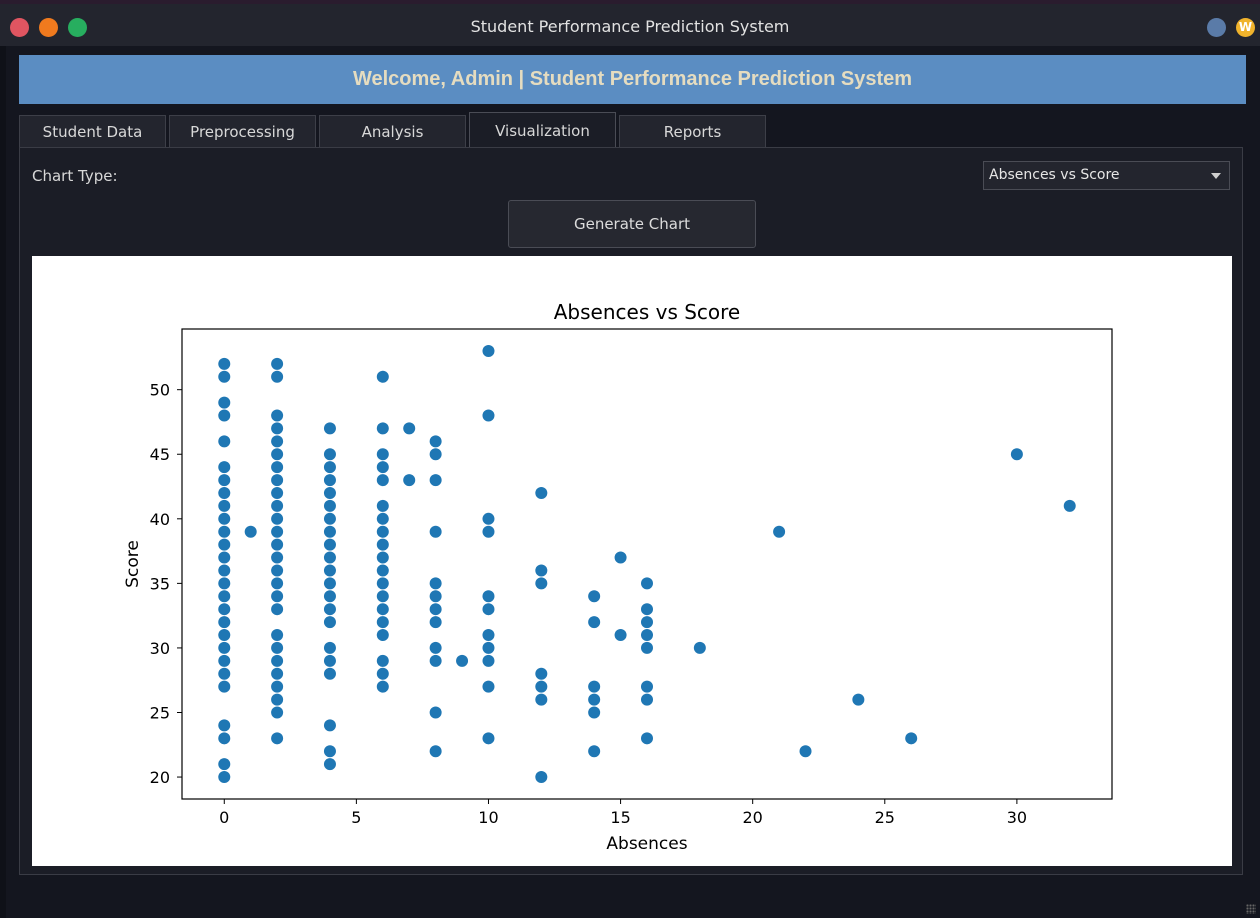  Describe the element at coordinates (48, 27) in the screenshot. I see `minimize-icon` at that location.